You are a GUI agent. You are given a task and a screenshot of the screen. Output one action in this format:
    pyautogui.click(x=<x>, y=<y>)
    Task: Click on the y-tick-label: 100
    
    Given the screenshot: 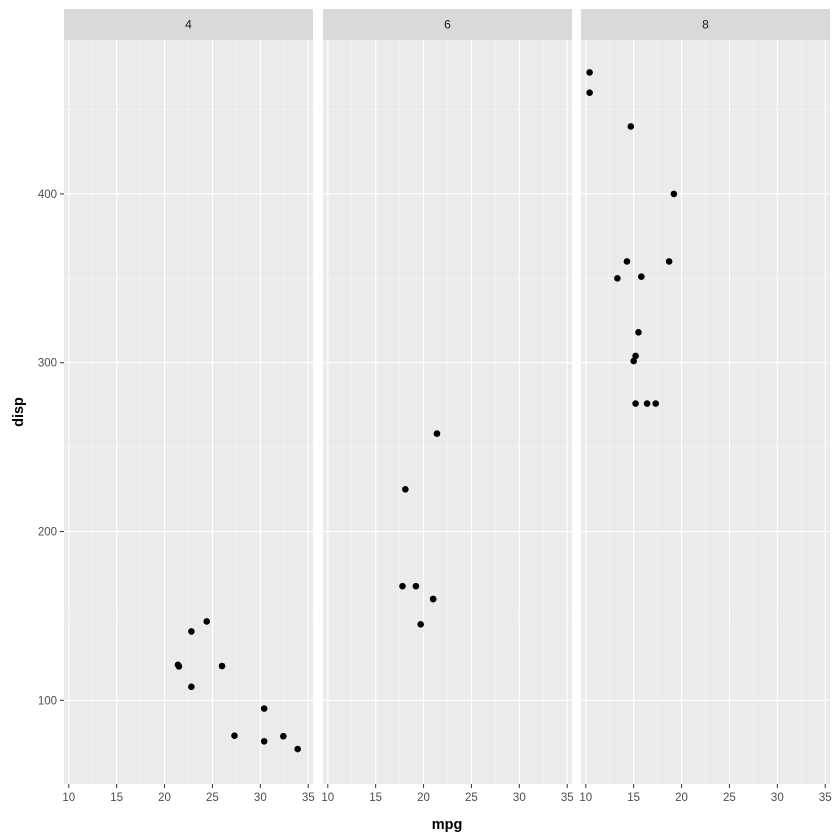 What is the action you would take?
    pyautogui.click(x=47, y=701)
    